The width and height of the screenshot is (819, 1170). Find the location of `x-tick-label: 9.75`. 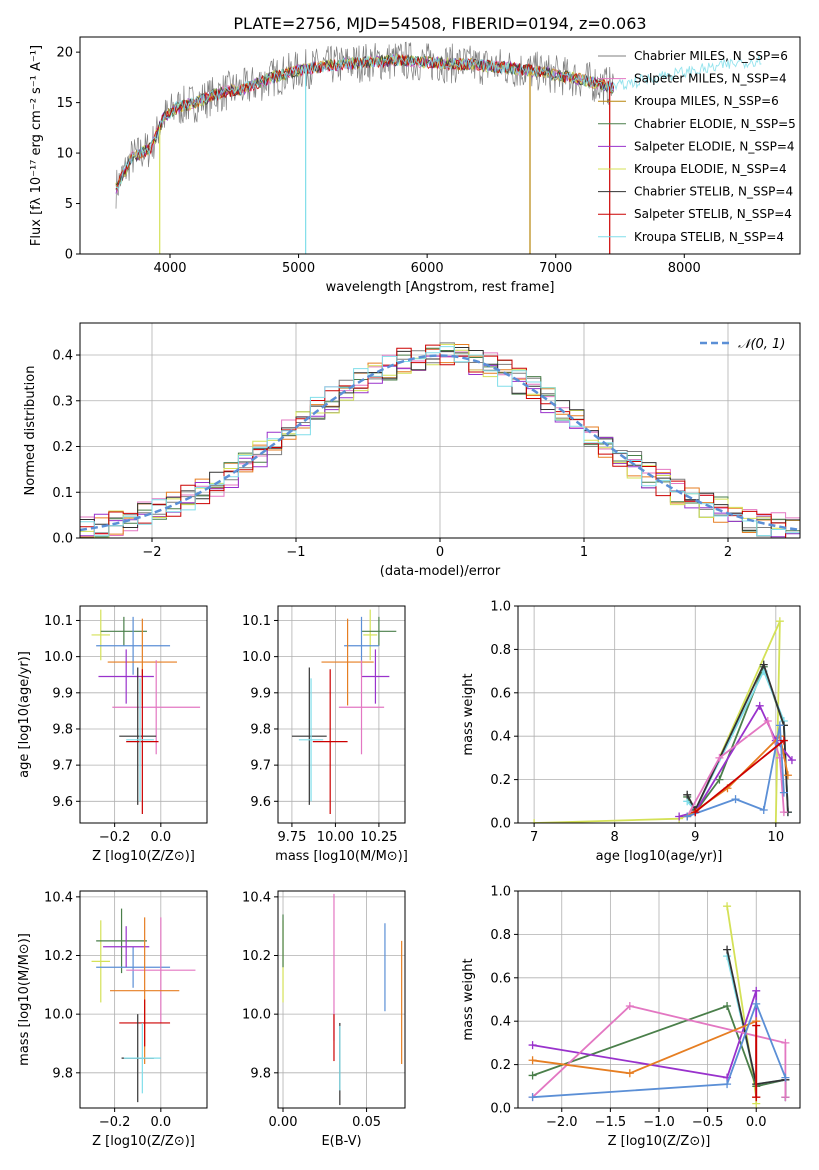

x-tick-label: 9.75 is located at coordinates (291, 837).